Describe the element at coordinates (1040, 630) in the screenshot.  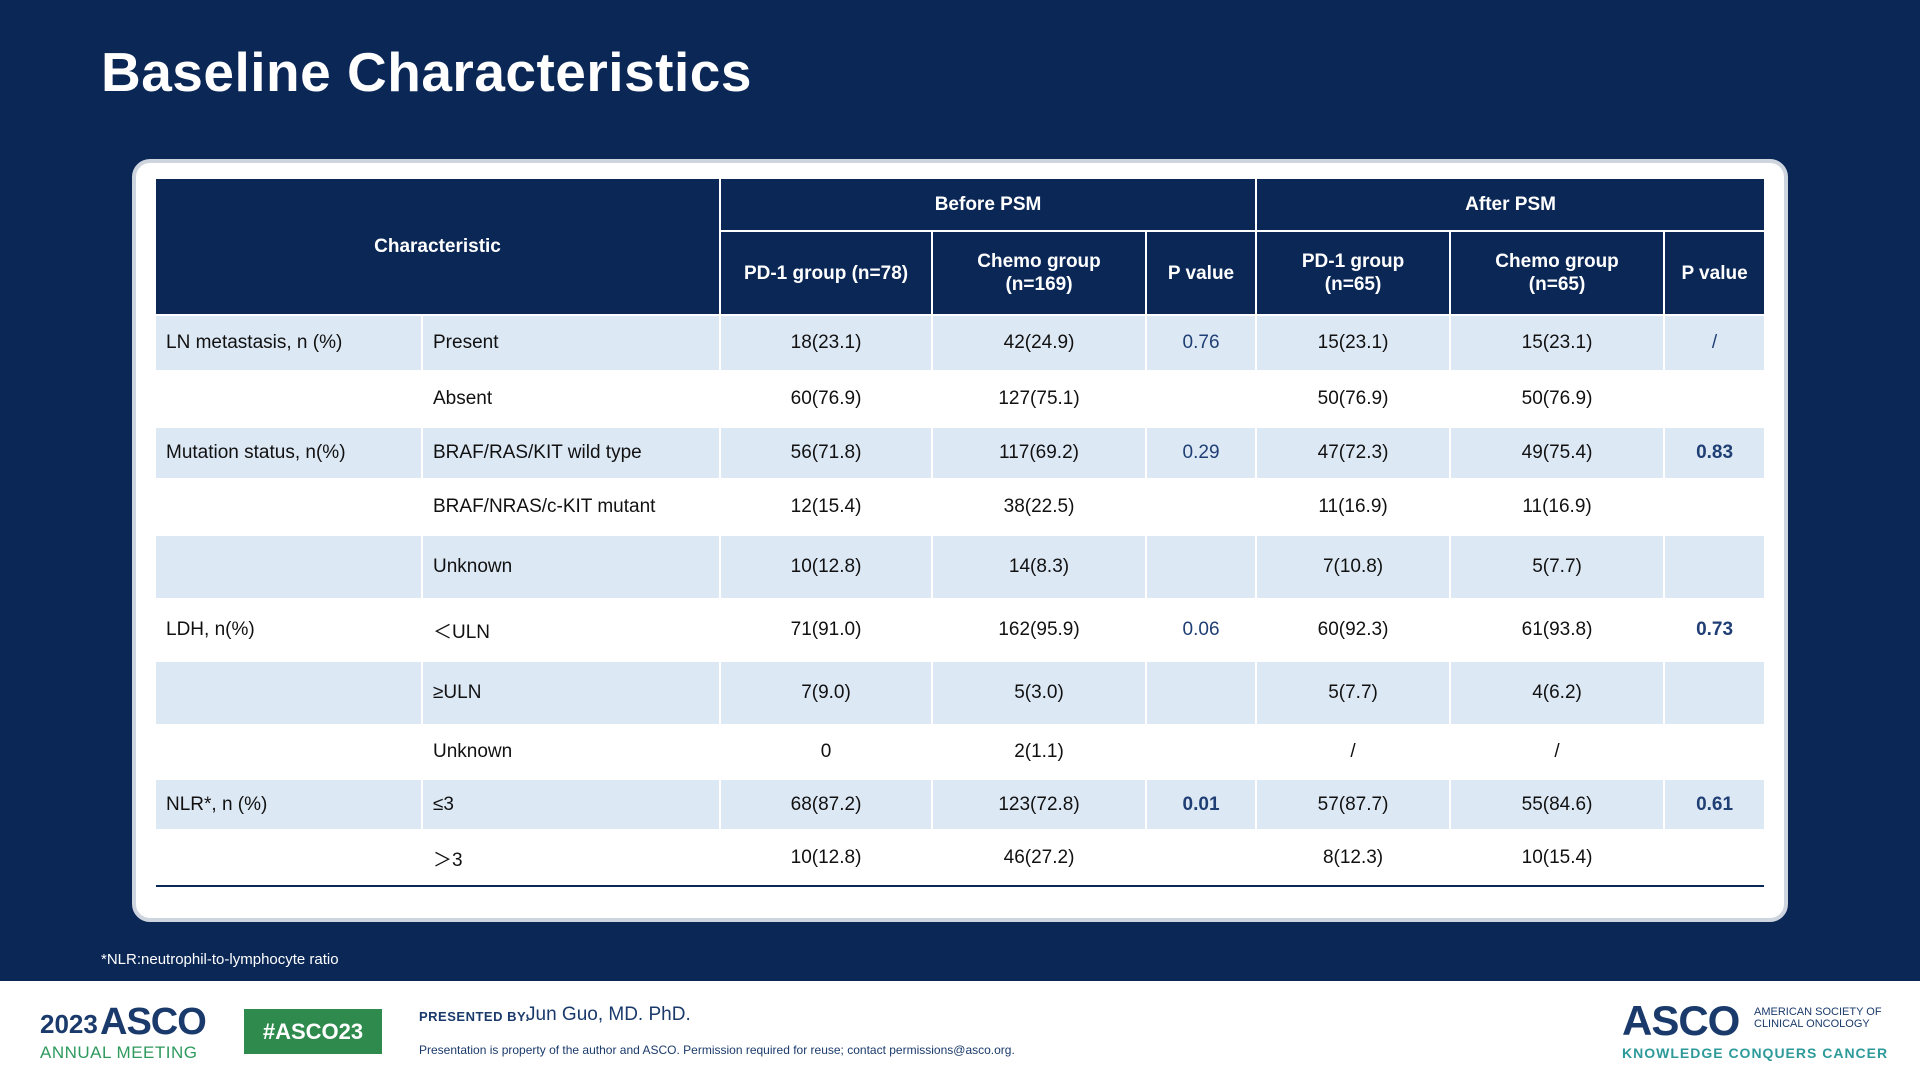
I see `before-chemo-cell: 162(95.9)` at that location.